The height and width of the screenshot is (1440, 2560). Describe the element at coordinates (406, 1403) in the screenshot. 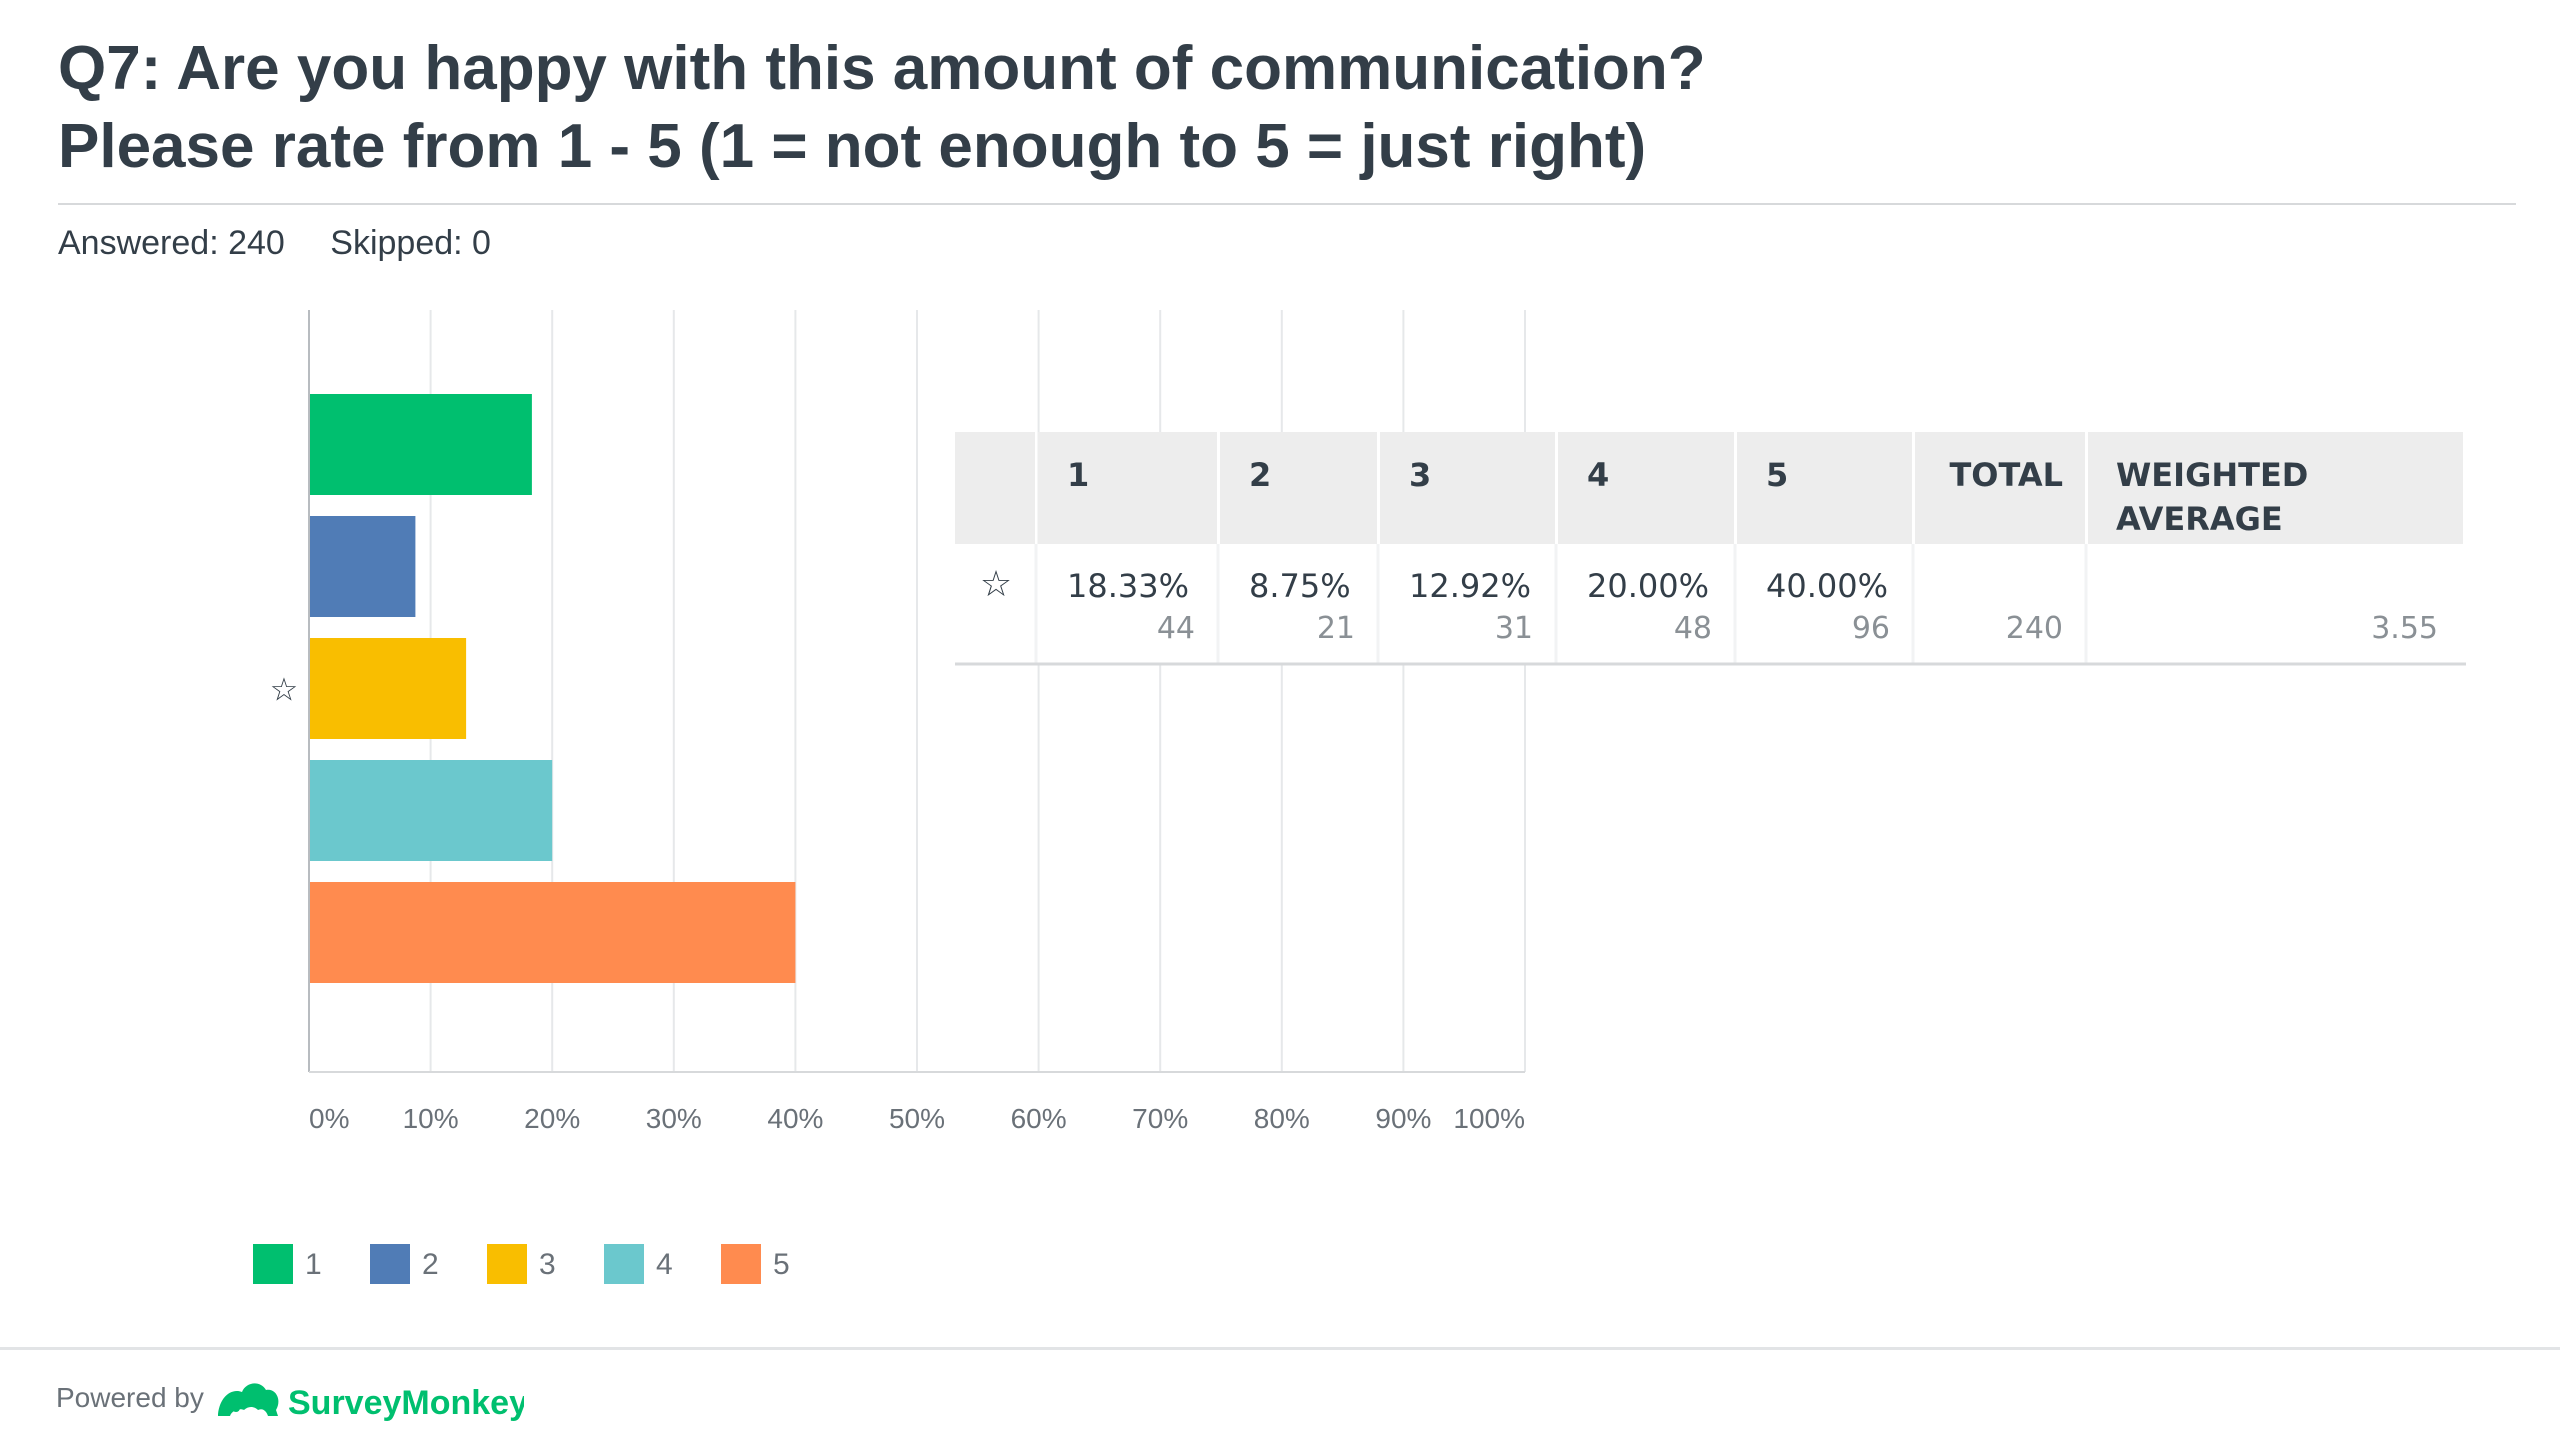

I see `surveymonkey-wordmark: SurveyMonkey®` at that location.